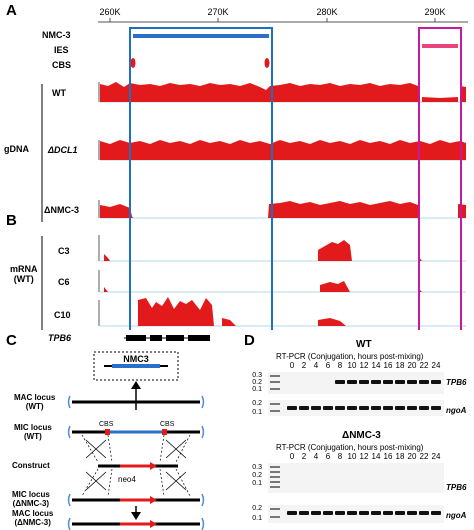  Describe the element at coordinates (257, 403) in the screenshot. I see `wt-ngoa-ladder-0.2: 0.2` at that location.